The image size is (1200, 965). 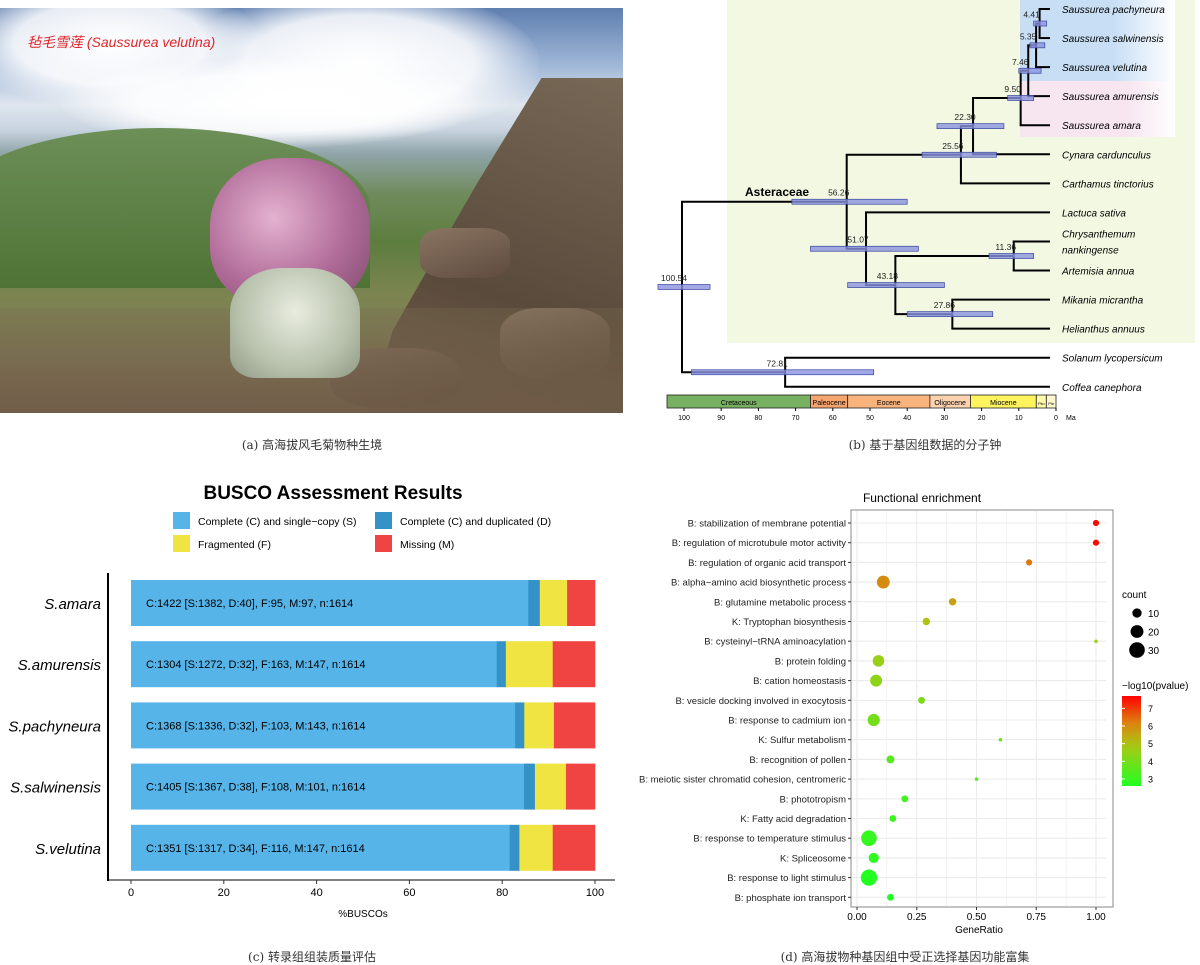 What do you see at coordinates (1019, 418) in the screenshot?
I see `axis-tick-label: 10` at bounding box center [1019, 418].